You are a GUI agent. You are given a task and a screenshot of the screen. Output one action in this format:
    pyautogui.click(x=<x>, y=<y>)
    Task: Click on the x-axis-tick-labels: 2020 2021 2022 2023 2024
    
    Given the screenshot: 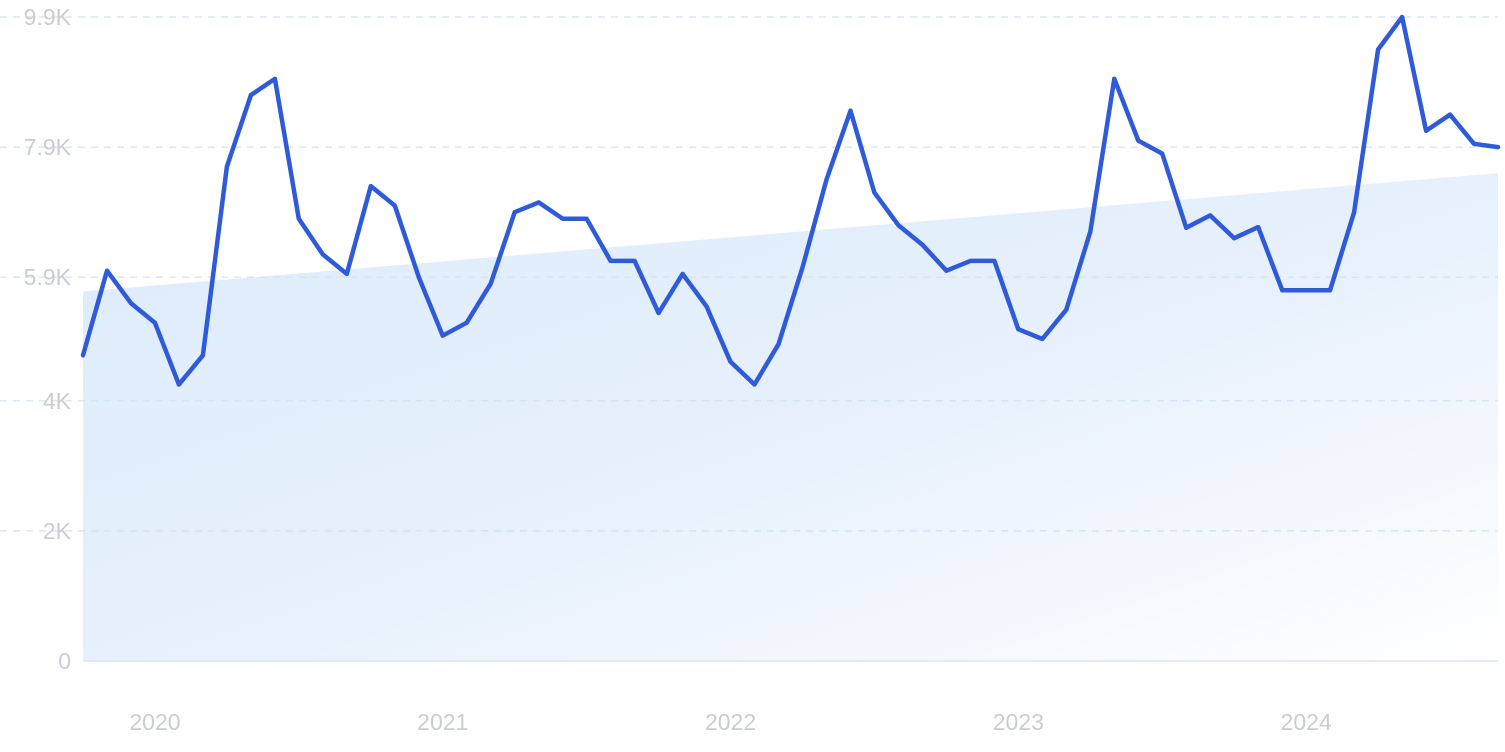 What is the action you would take?
    pyautogui.click(x=730, y=722)
    